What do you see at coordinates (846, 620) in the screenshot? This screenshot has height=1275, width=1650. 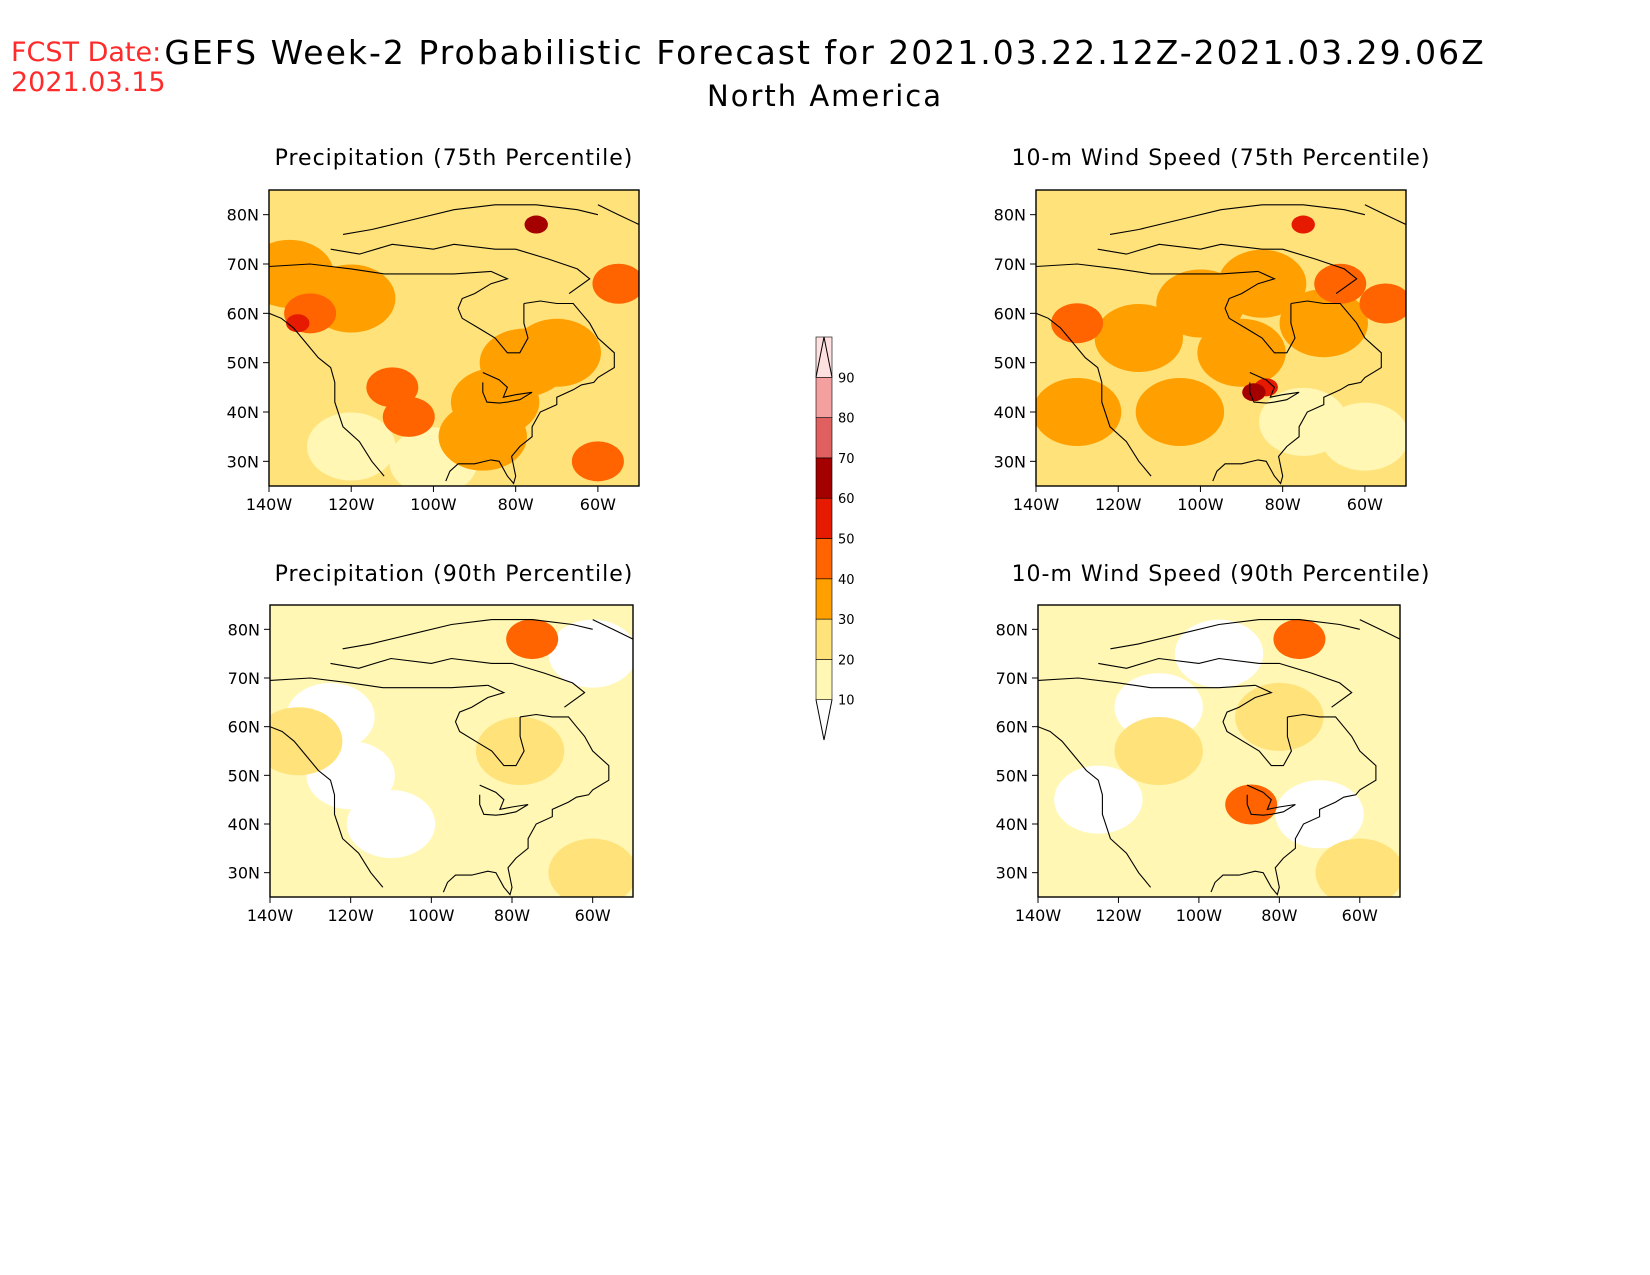 I see `colorbar-label: 30` at bounding box center [846, 620].